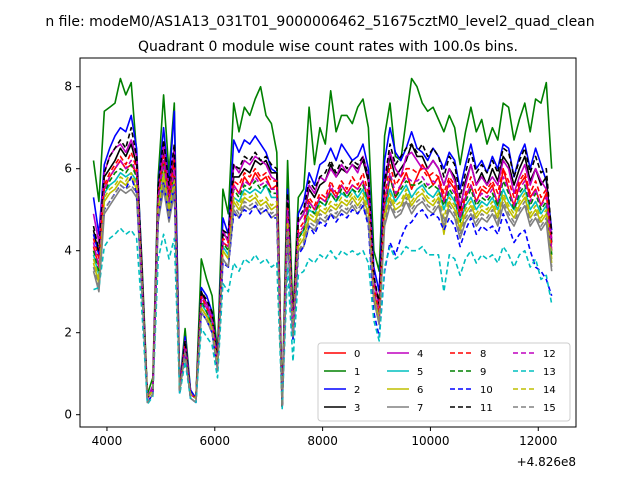 Image resolution: width=640 pixels, height=480 pixels. What do you see at coordinates (430, 441) in the screenshot?
I see `x-tick-label: 10000` at bounding box center [430, 441].